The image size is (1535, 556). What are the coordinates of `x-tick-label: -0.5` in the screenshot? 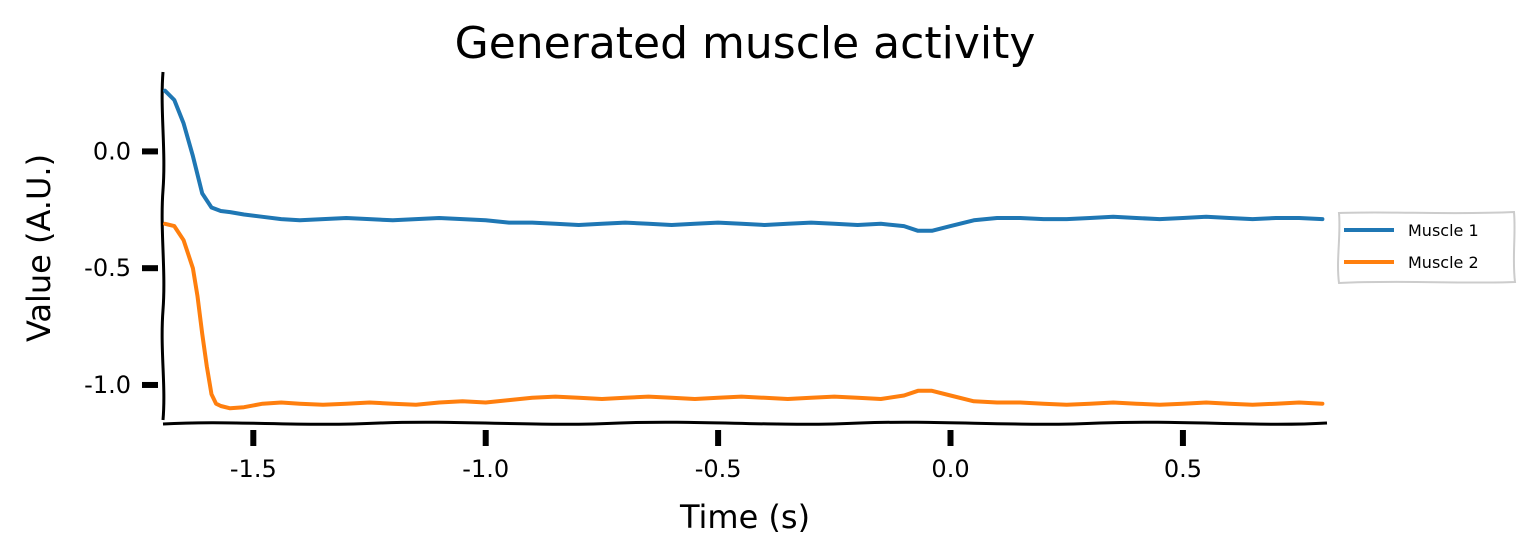 It's located at (718, 469).